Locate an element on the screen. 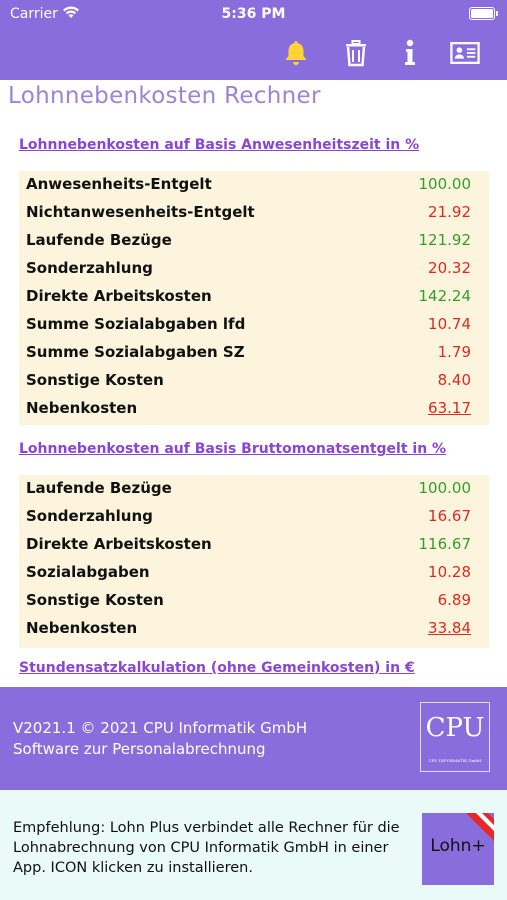  result-row: Laufende Bezüge 121.92 is located at coordinates (254, 241).